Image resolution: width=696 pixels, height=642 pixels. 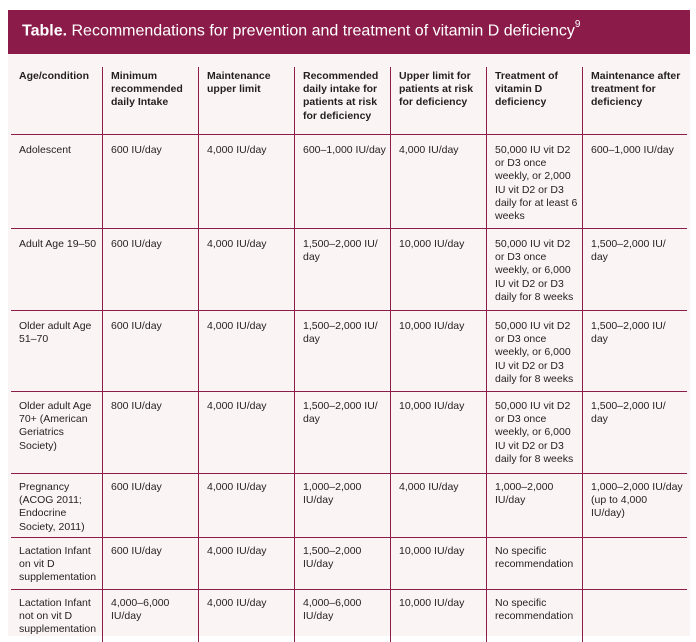 I want to click on table-cell: 1,000–2,000 IU/day (up to 4,000 IU/day), so click(x=635, y=506).